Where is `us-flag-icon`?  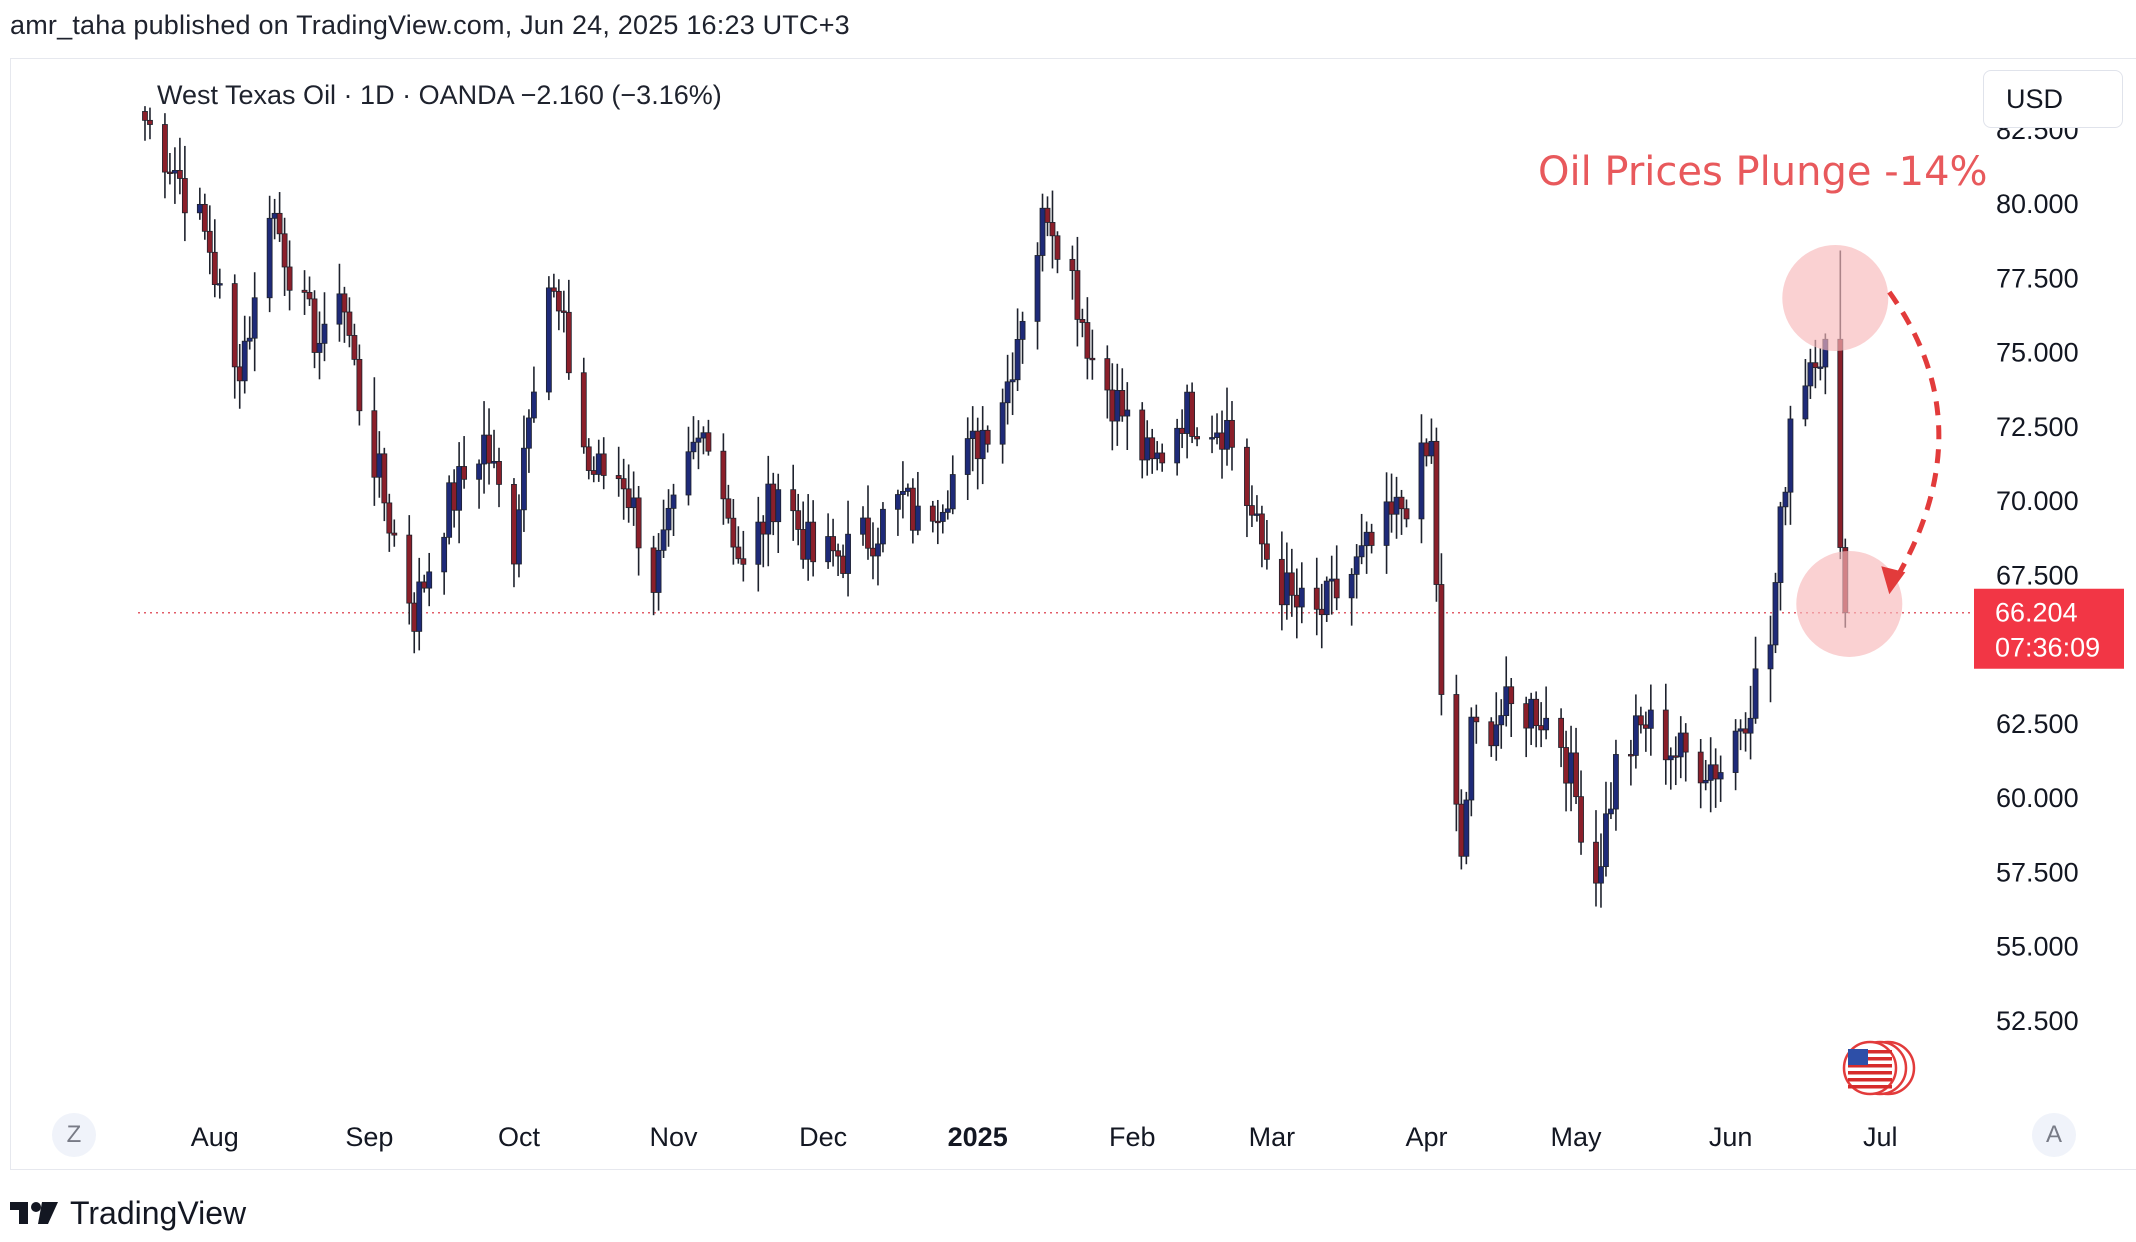
us-flag-icon is located at coordinates (1879, 1068).